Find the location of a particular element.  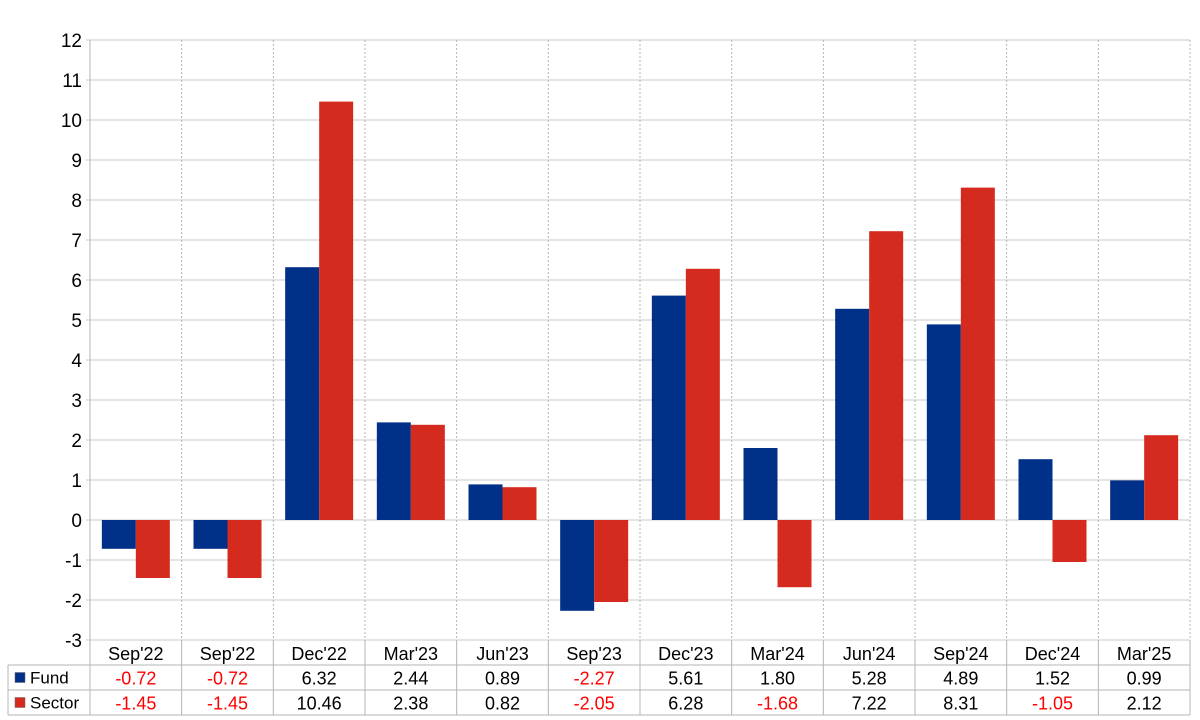

x-tick-label: Dec'23 is located at coordinates (685, 654).